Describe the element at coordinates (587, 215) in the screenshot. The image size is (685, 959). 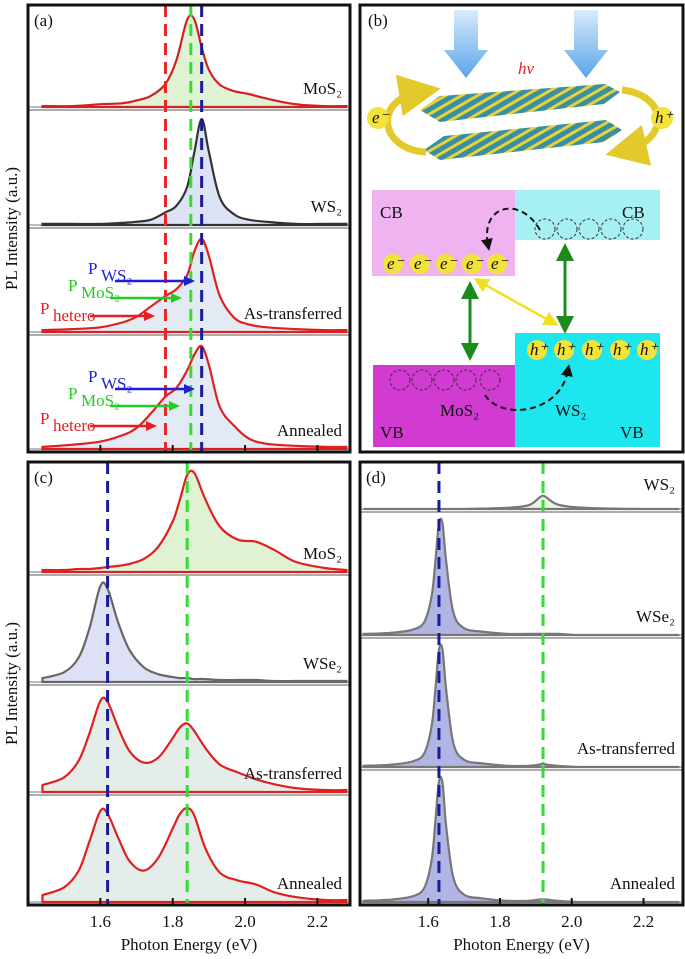
I see `ws2-cb` at that location.